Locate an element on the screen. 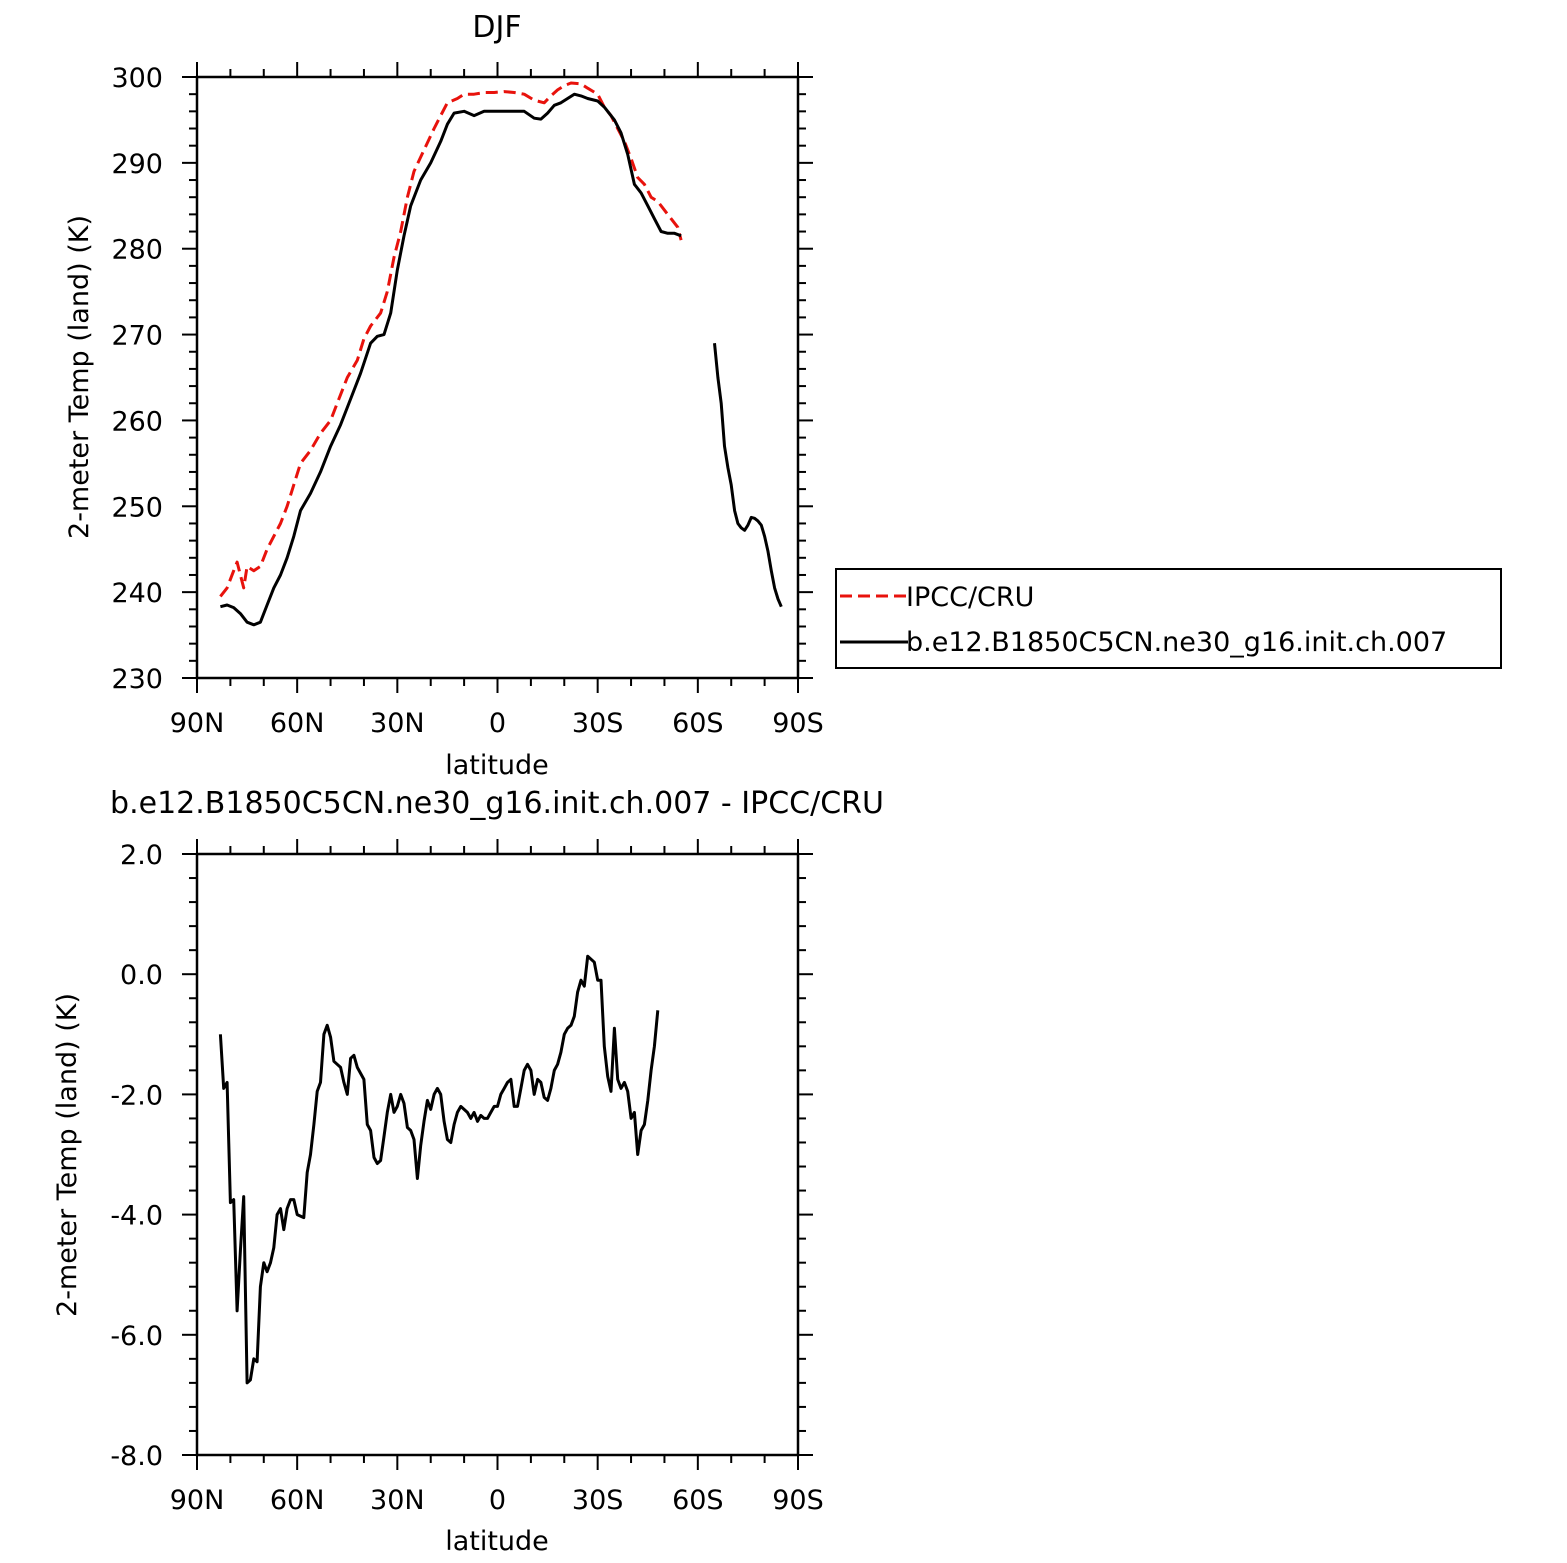 The image size is (1567, 1563). top-chart-y-tick-label: 250 is located at coordinates (137, 507).